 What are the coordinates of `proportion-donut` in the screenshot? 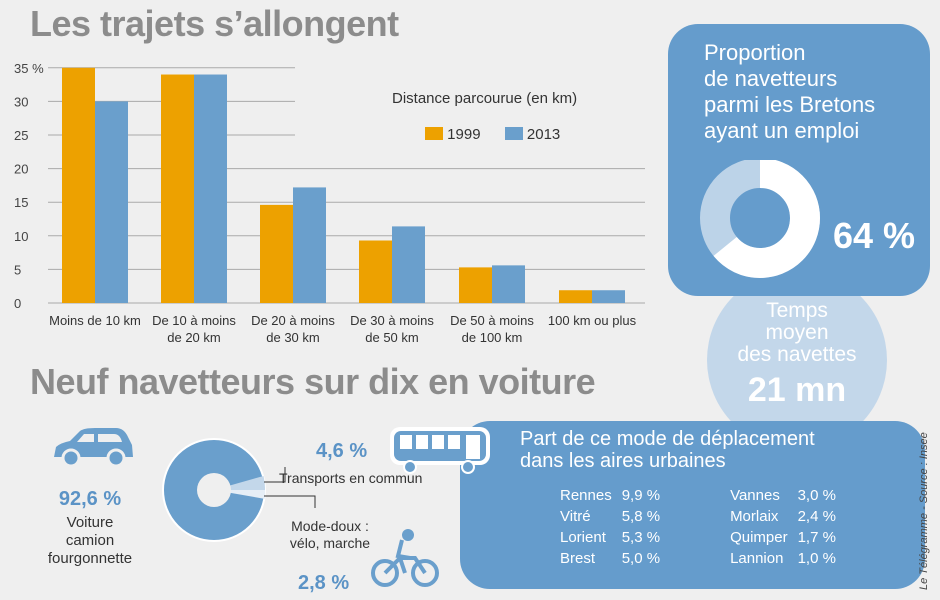 It's located at (760, 219).